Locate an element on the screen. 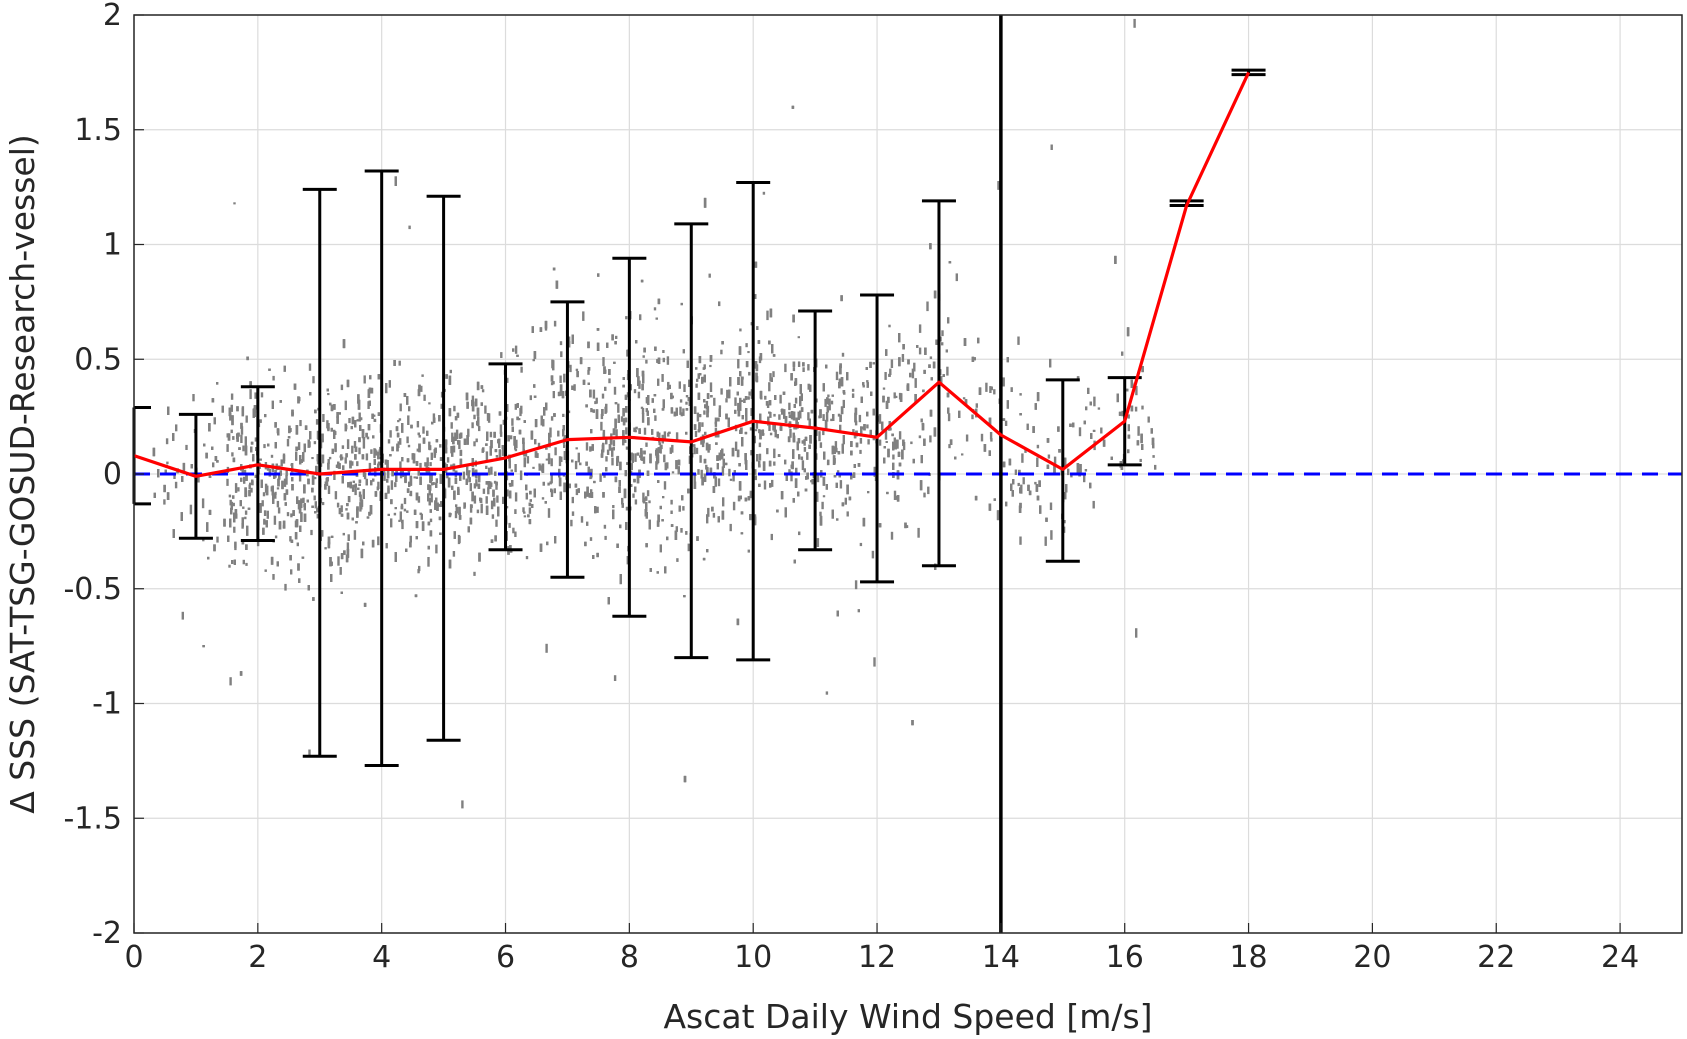 The image size is (1687, 1039). x-tick-label: 16 is located at coordinates (1125, 957).